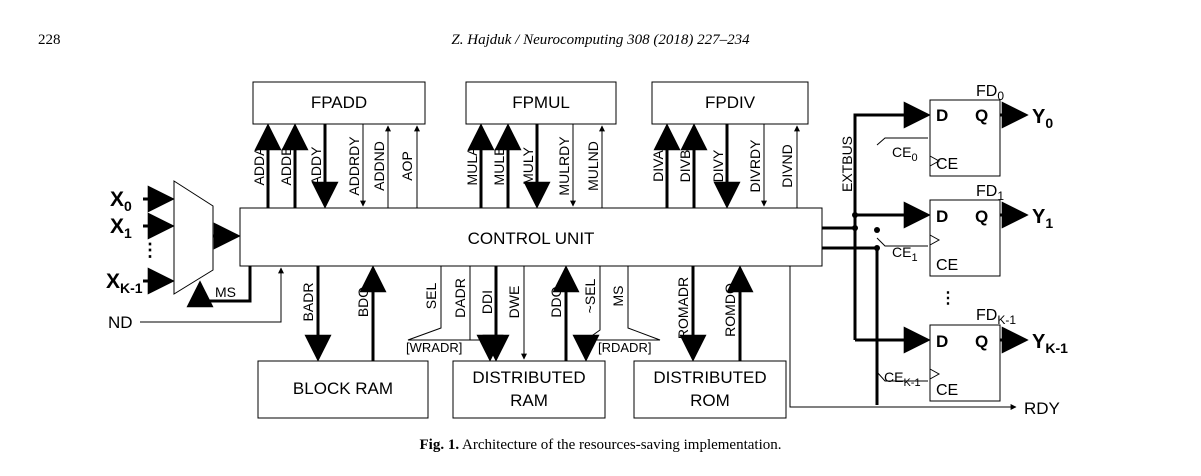 The width and height of the screenshot is (1201, 476). What do you see at coordinates (121, 228) in the screenshot?
I see `input-x1: X1` at bounding box center [121, 228].